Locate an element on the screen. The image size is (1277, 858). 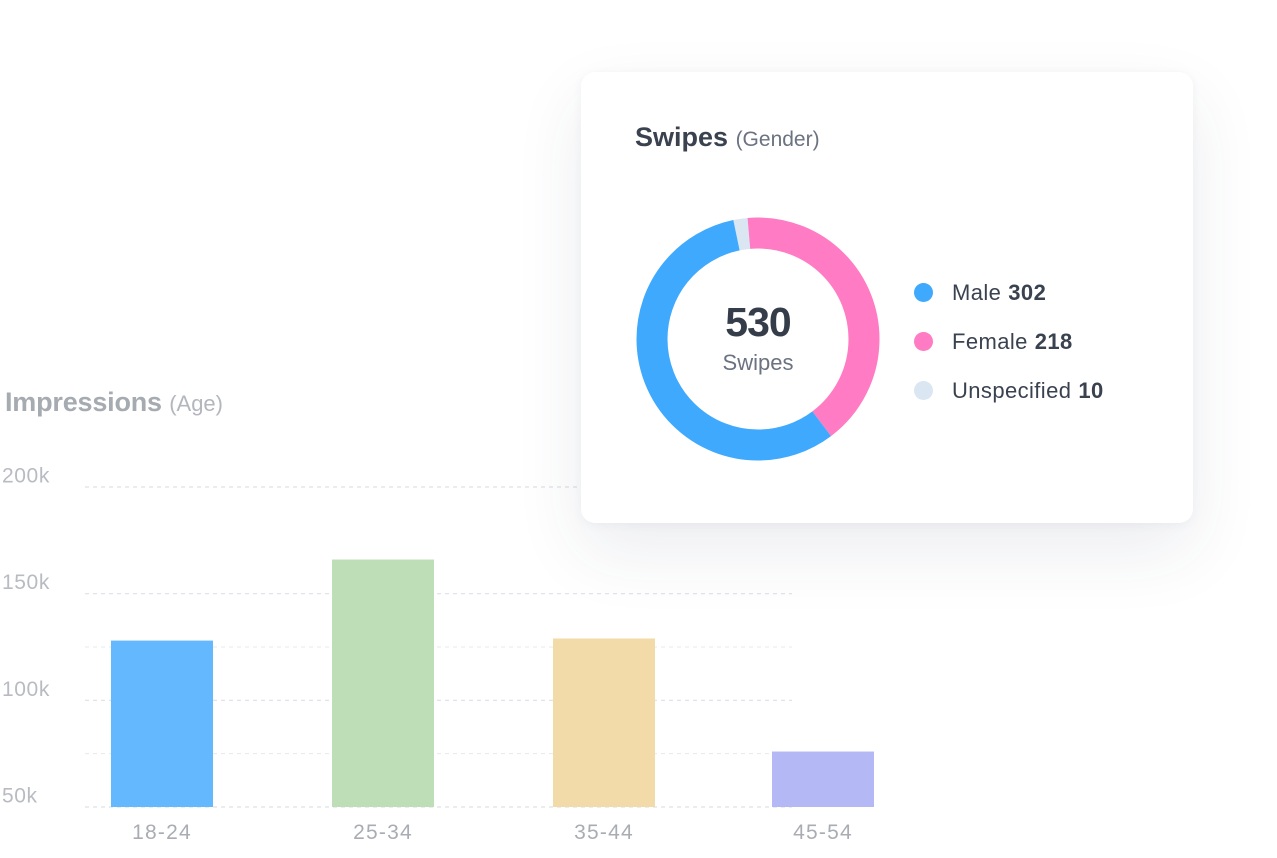
legend-value-male: 302 is located at coordinates (1027, 292).